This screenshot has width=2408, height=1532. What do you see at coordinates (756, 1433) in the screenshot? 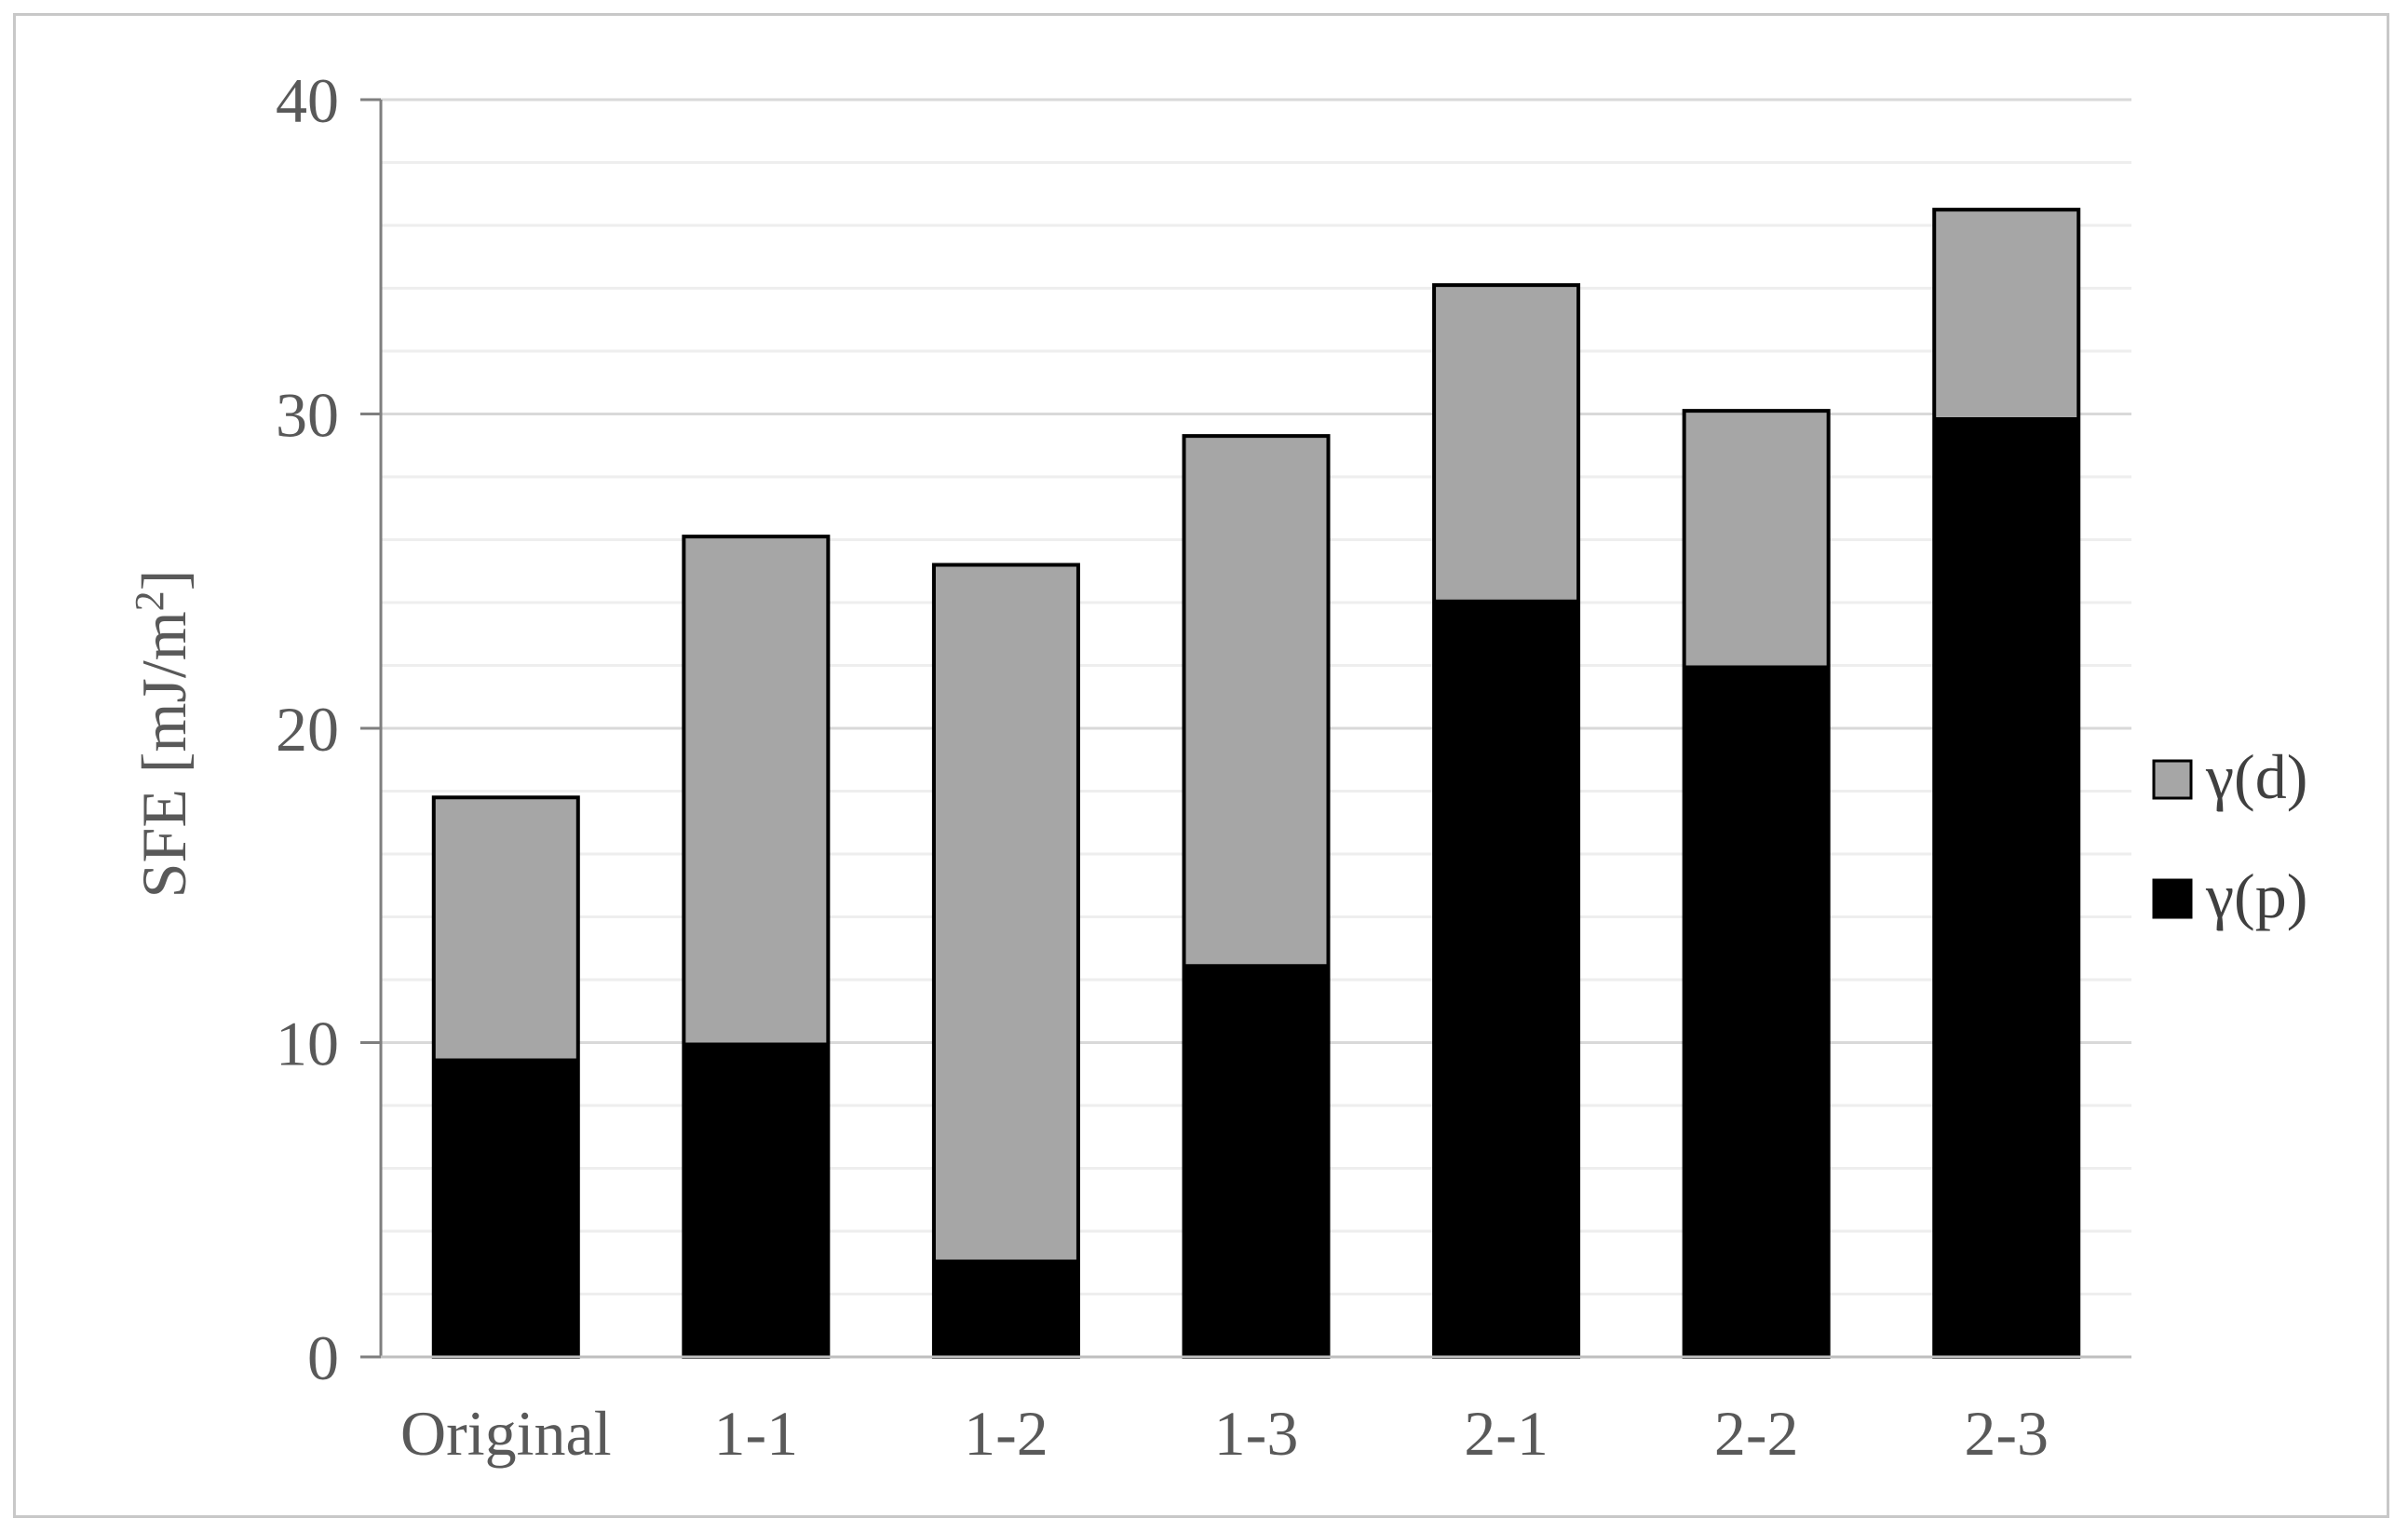
I see `x-tick-label: 1-1` at bounding box center [756, 1433].